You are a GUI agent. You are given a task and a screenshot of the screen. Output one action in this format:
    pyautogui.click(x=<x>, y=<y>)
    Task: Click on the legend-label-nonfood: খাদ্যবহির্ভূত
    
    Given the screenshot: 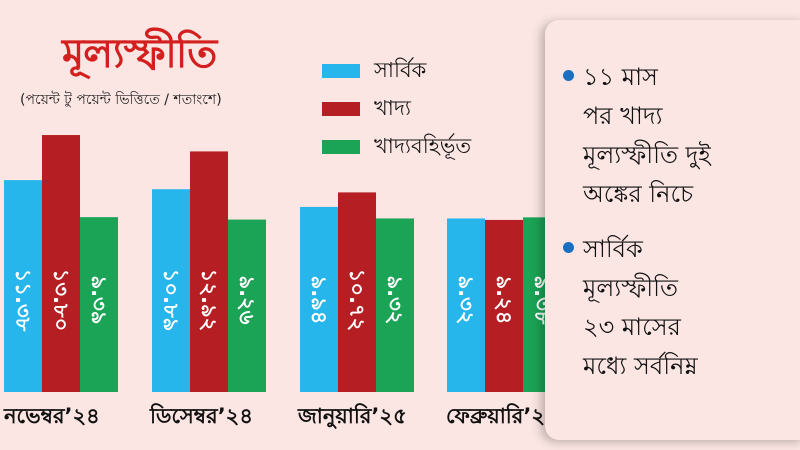 What is the action you would take?
    pyautogui.click(x=423, y=145)
    